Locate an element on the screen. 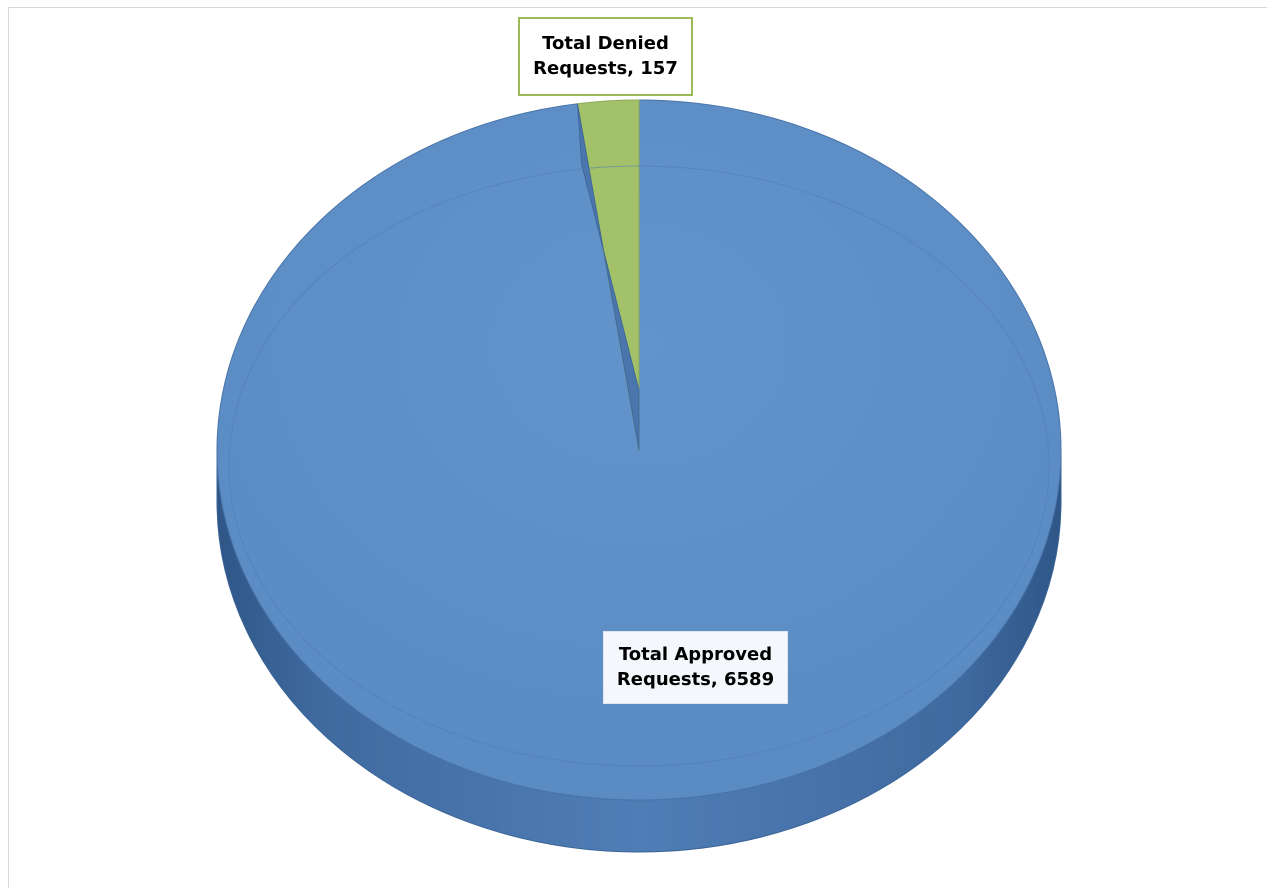  data-label-denied-line1: Total Denied is located at coordinates (605, 43).